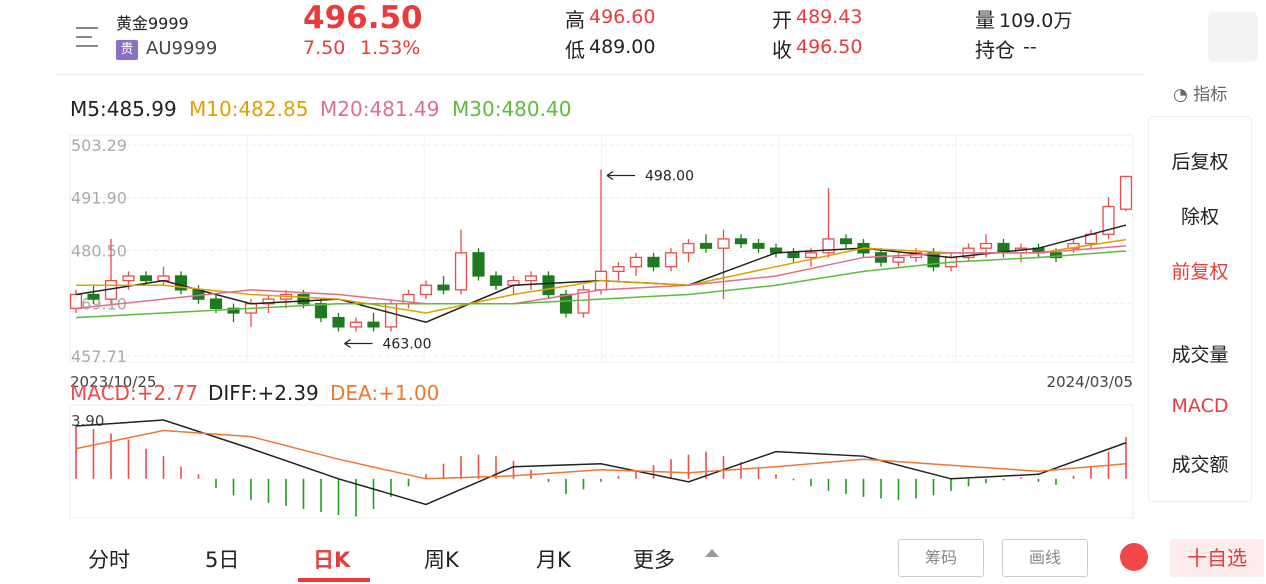 The height and width of the screenshot is (584, 1266). Describe the element at coordinates (1199, 217) in the screenshot. I see `side-item: 除权` at that location.